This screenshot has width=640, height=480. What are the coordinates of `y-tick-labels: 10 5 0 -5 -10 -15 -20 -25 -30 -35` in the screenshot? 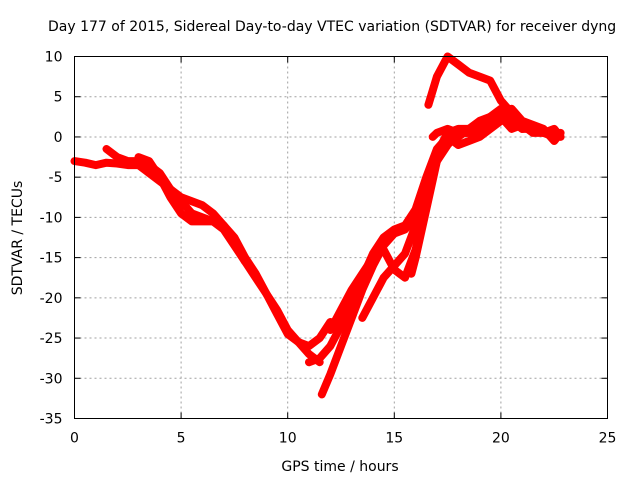 It's located at (51, 239).